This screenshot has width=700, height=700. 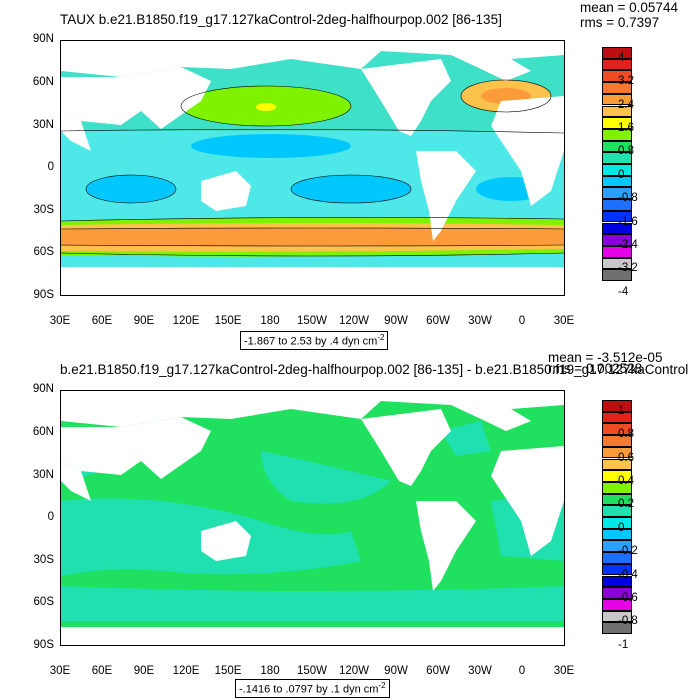 I want to click on rms-value: rms = 0.002528, so click(x=595, y=368).